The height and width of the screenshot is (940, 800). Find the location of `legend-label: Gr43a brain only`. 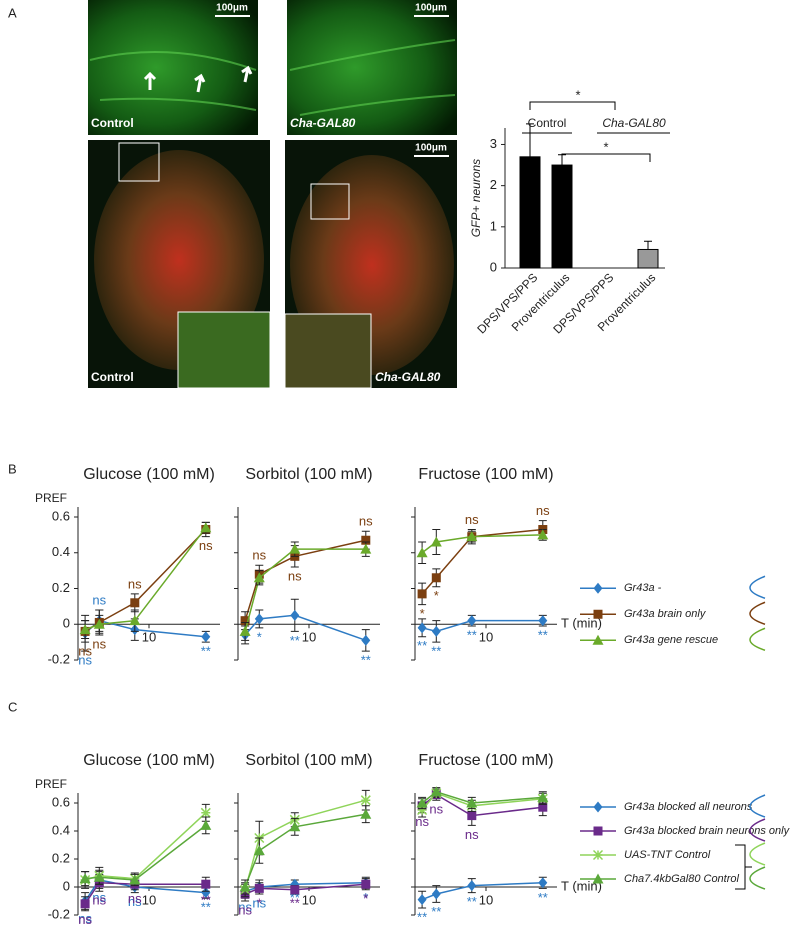

legend-label: Gr43a brain only is located at coordinates (665, 614).